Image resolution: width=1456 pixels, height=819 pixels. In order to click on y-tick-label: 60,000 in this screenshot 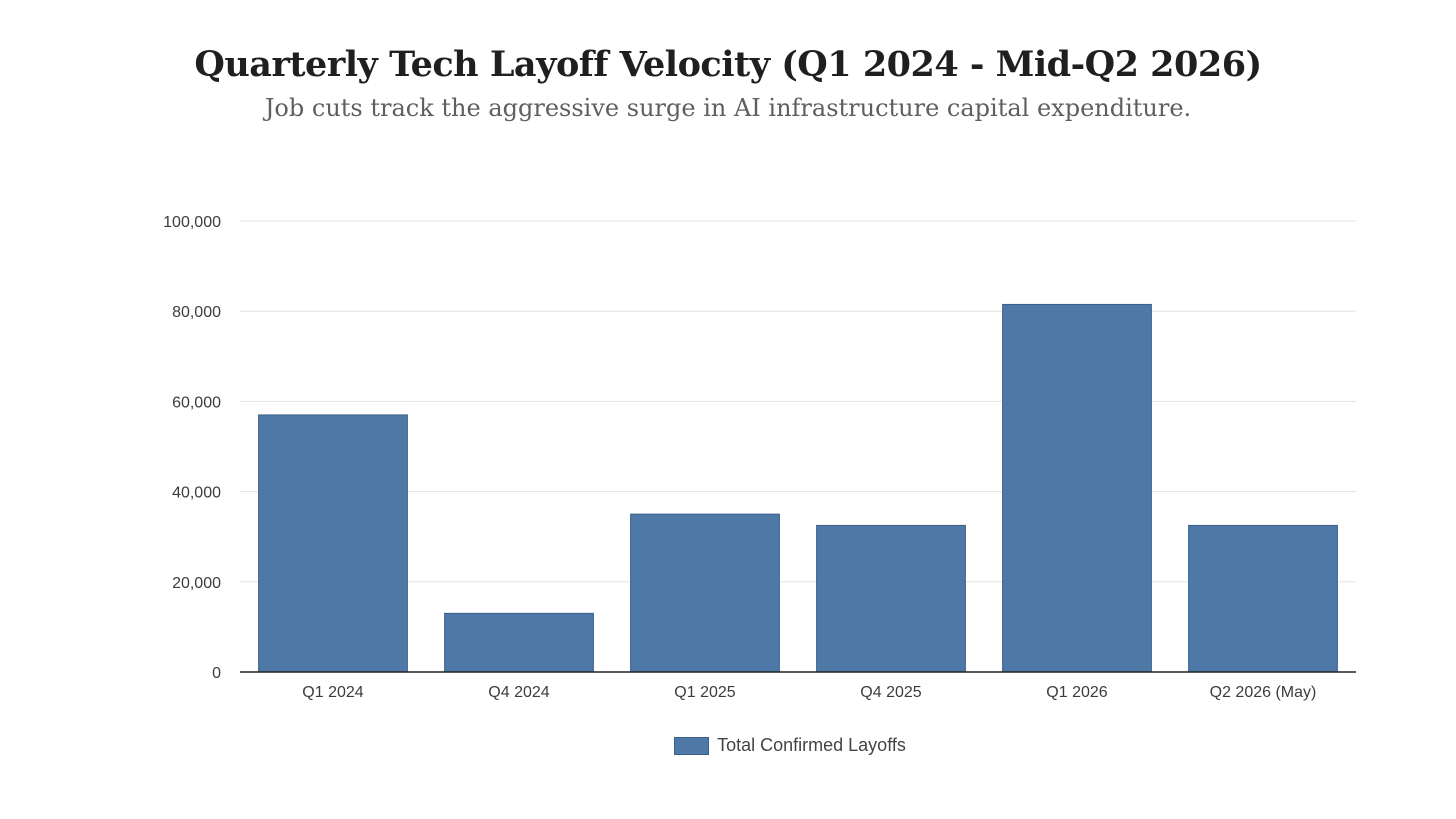, I will do `click(196, 402)`.